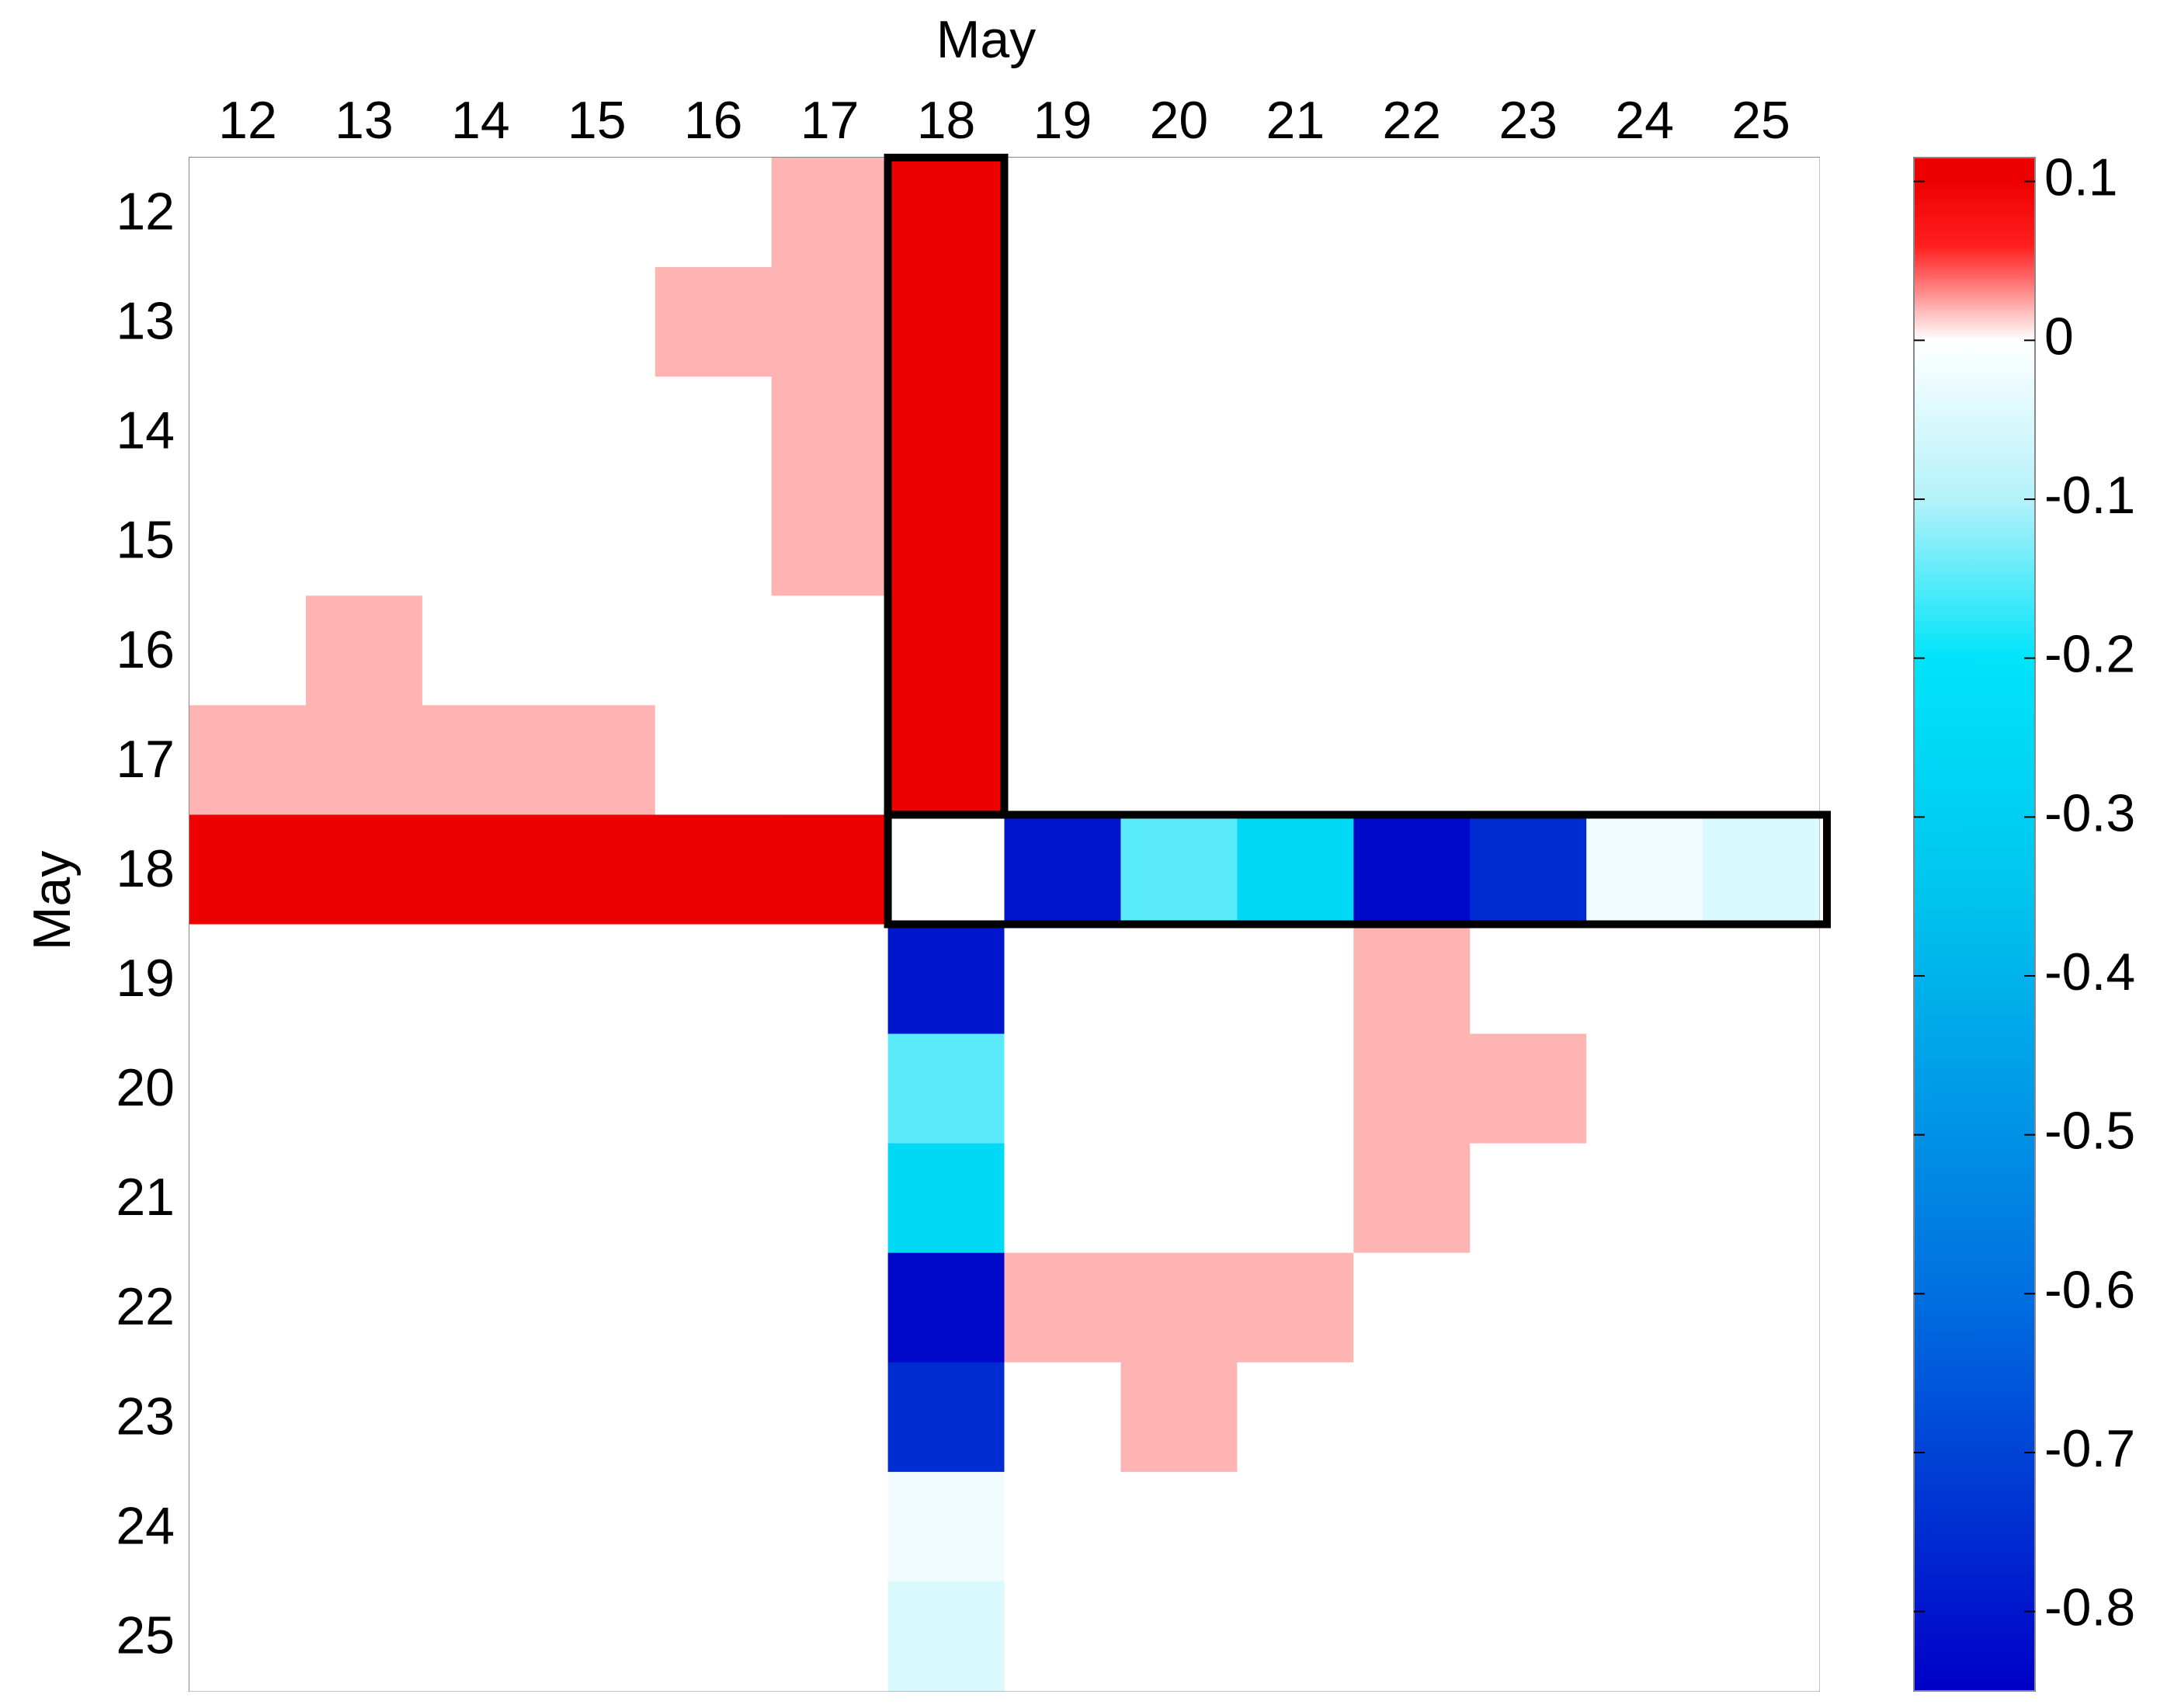 This screenshot has height=1708, width=2174. Describe the element at coordinates (1645, 121) in the screenshot. I see `x-tick-label: 24` at that location.